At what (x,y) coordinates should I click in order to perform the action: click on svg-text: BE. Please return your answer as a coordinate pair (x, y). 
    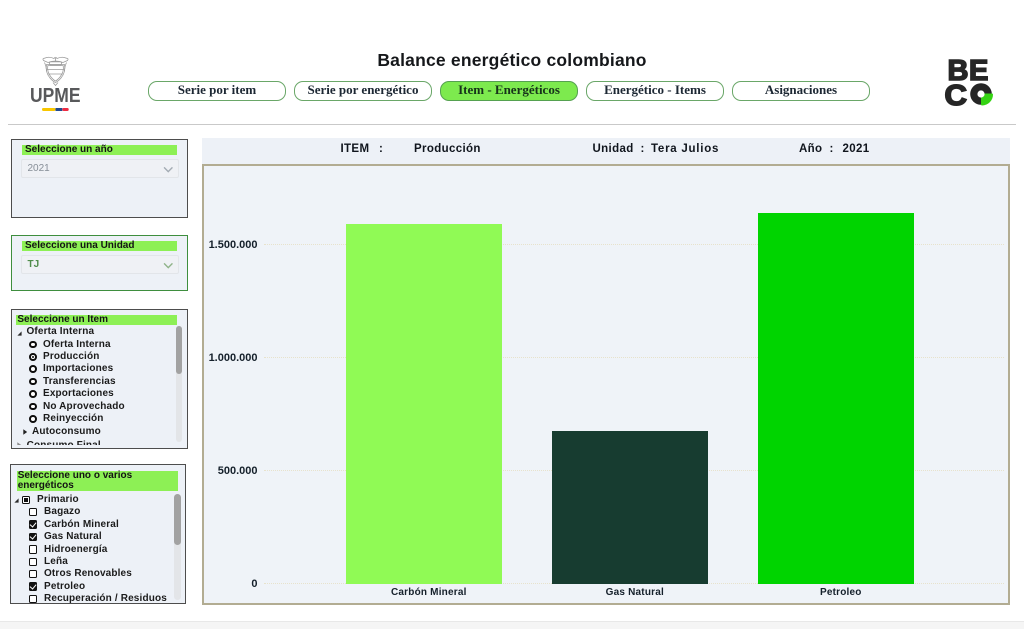
    Looking at the image, I should click on (969, 71).